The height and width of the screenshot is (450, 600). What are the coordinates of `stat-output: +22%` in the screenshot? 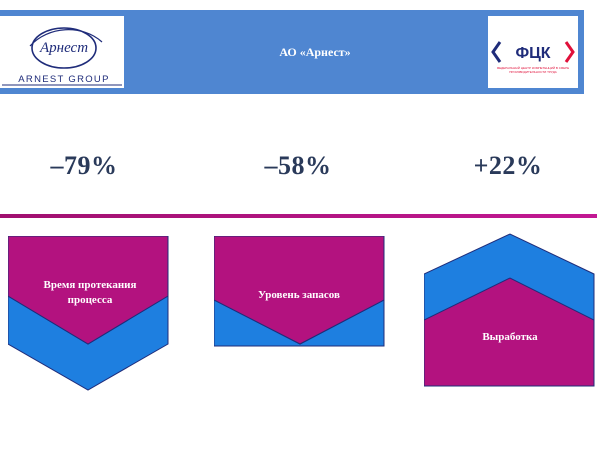 It's located at (508, 165).